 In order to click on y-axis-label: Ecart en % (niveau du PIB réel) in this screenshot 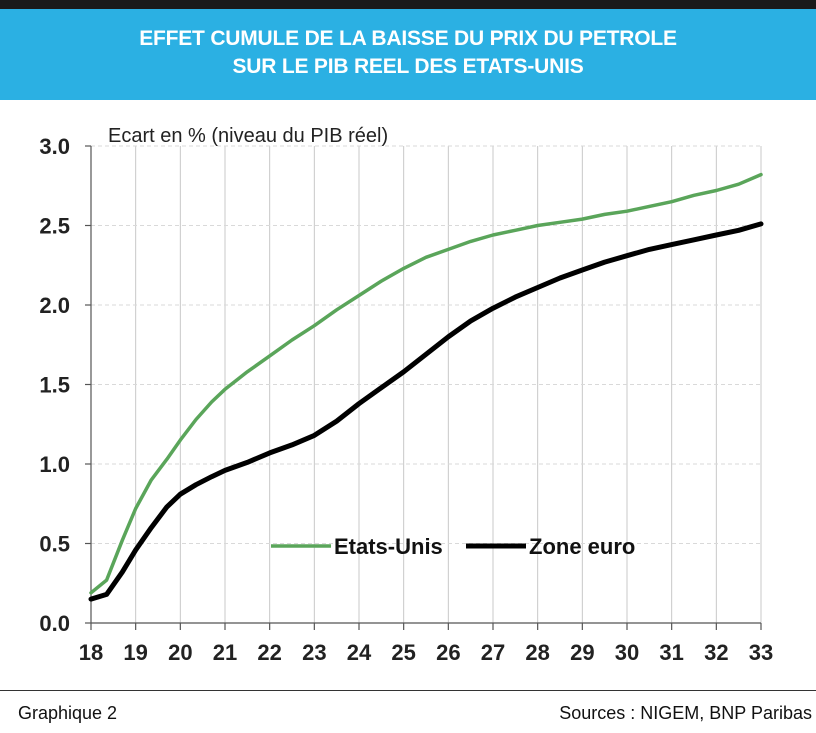, I will do `click(248, 136)`.